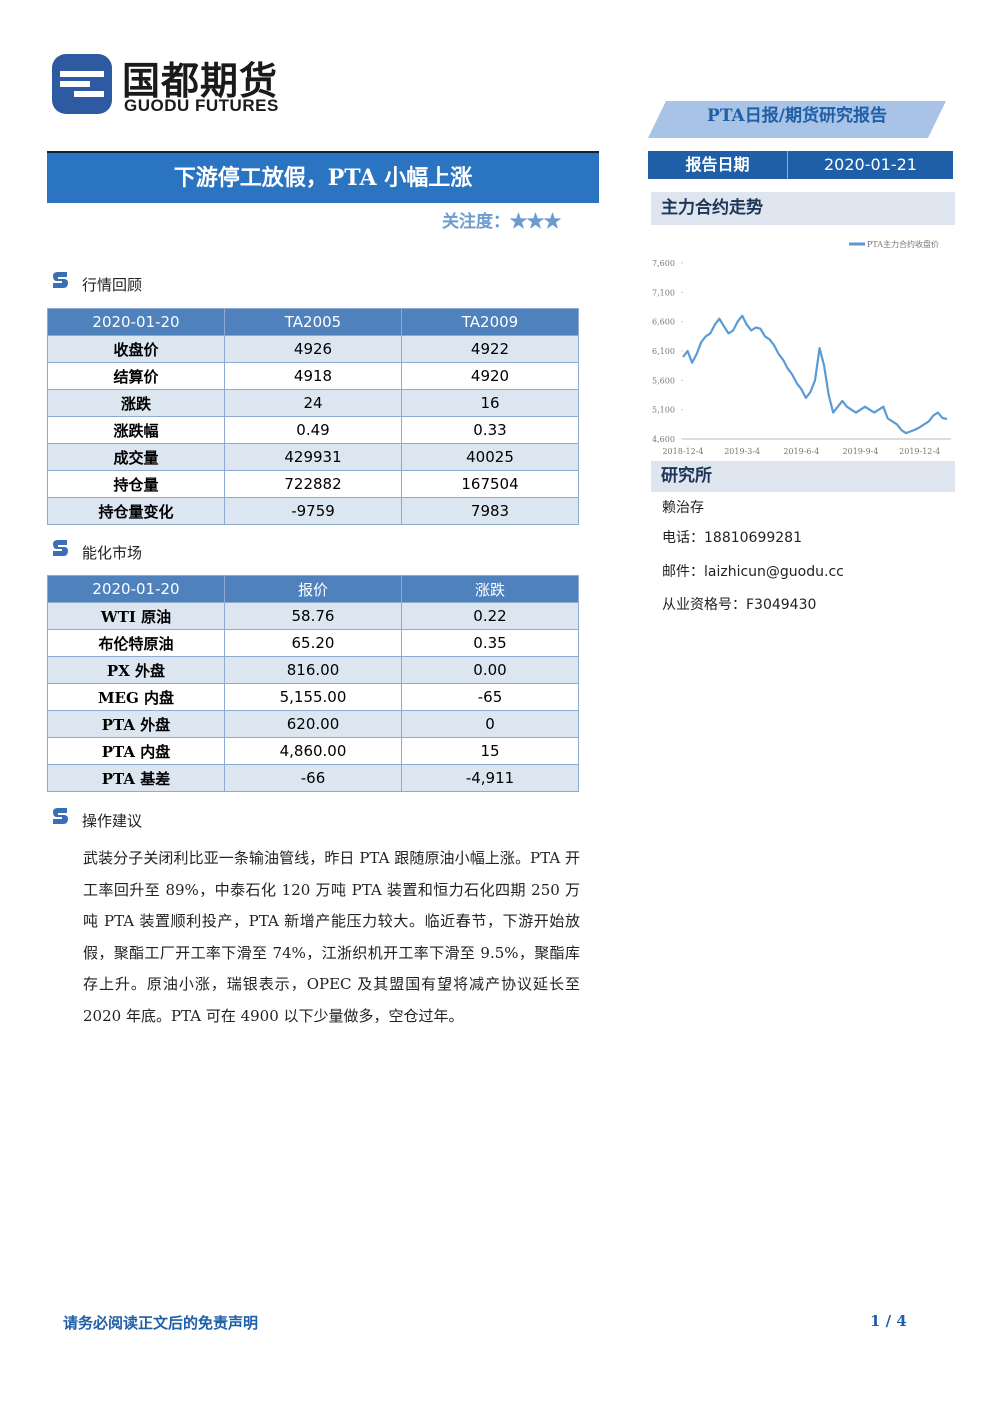  I want to click on cell: 7983, so click(490, 511).